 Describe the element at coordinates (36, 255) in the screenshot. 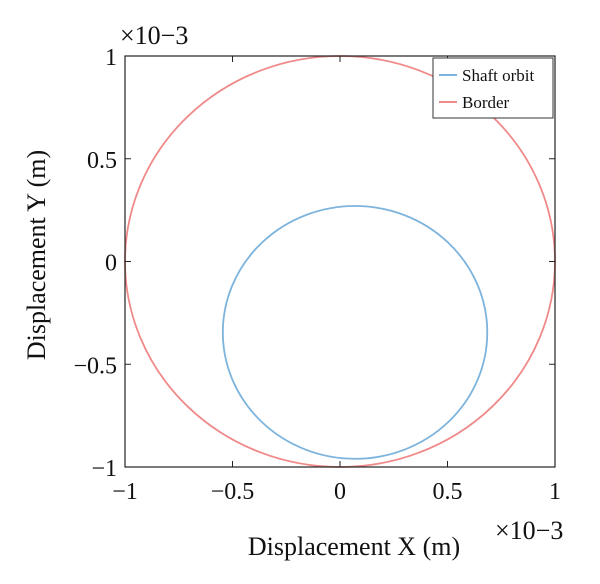

I see `y-axis-title: Displacement Y (m)` at that location.